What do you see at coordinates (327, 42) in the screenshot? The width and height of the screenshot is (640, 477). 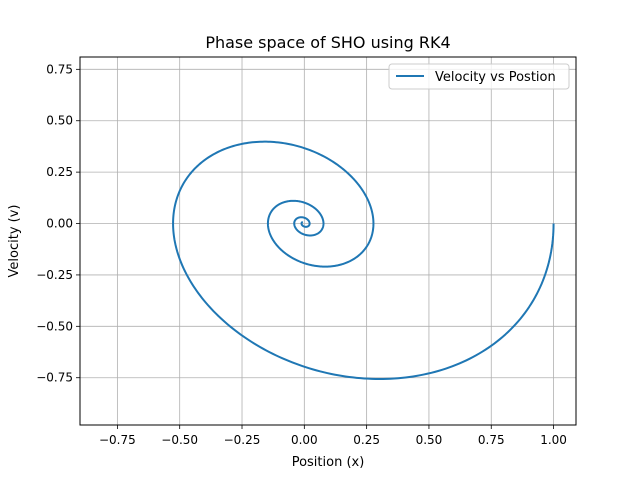 I see `chart-title: Phase space of SHO using RK4` at bounding box center [327, 42].